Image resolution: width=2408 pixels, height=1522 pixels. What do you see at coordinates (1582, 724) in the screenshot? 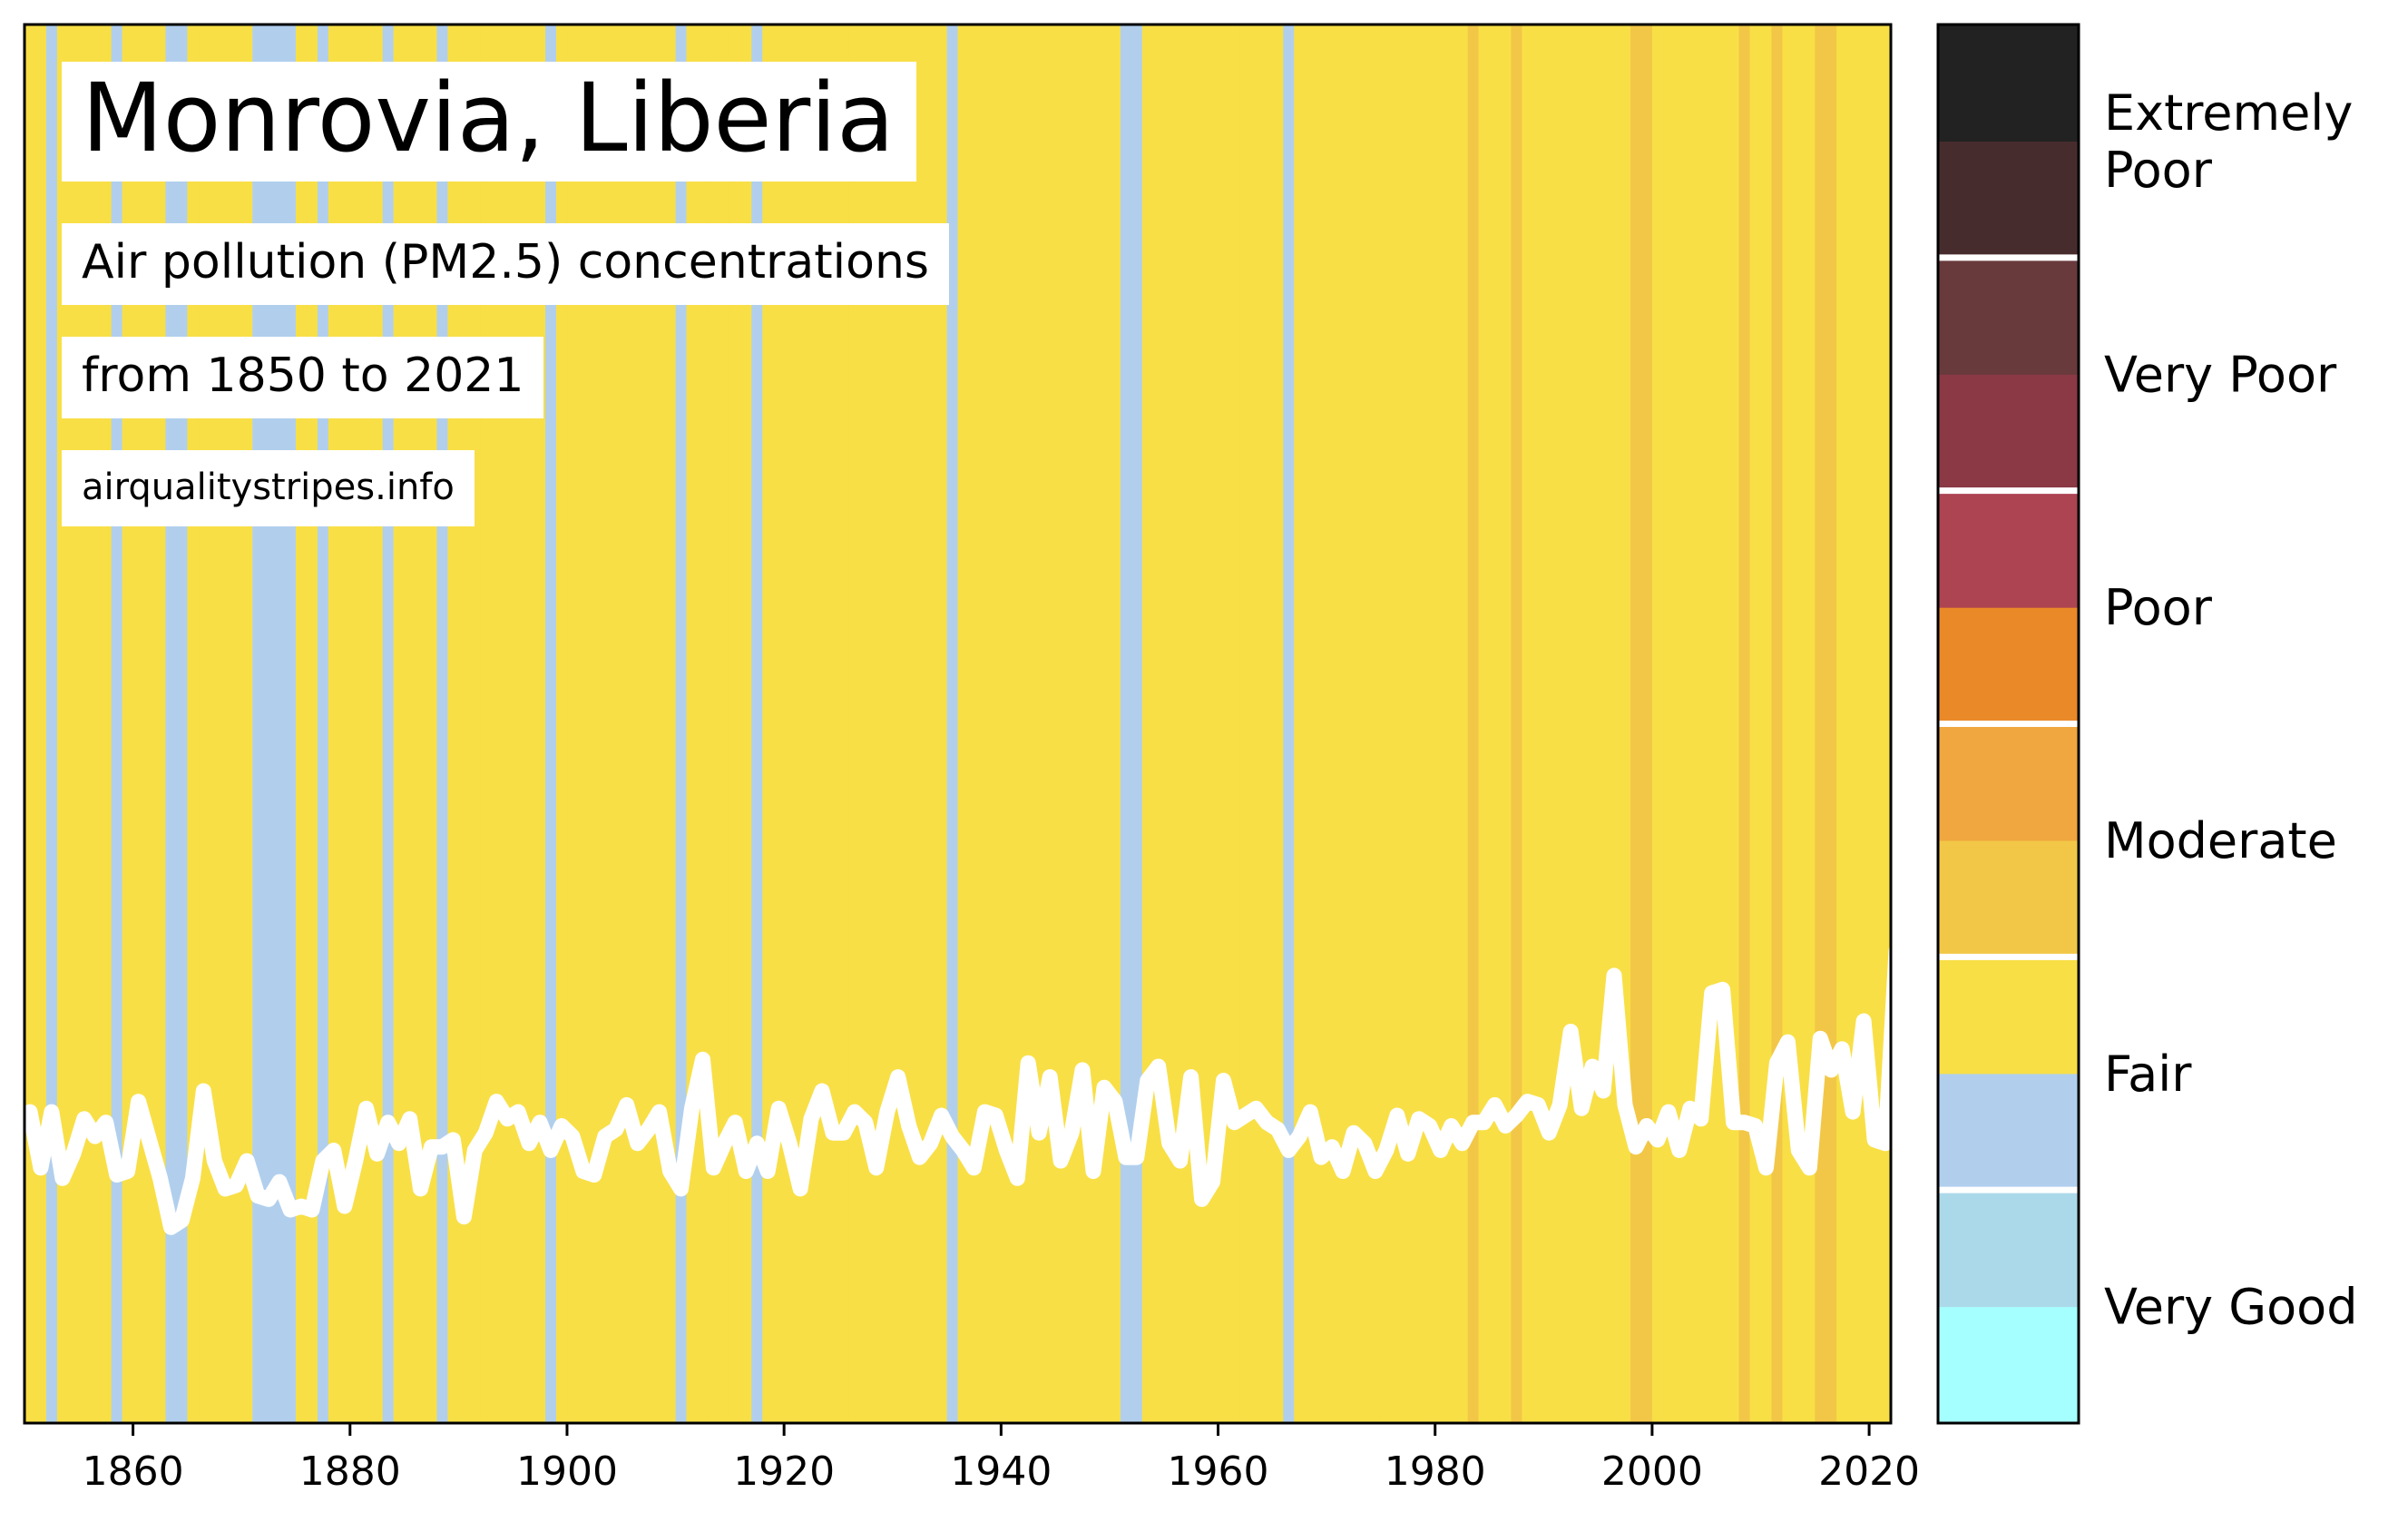
I see `stripe-1993` at bounding box center [1582, 724].